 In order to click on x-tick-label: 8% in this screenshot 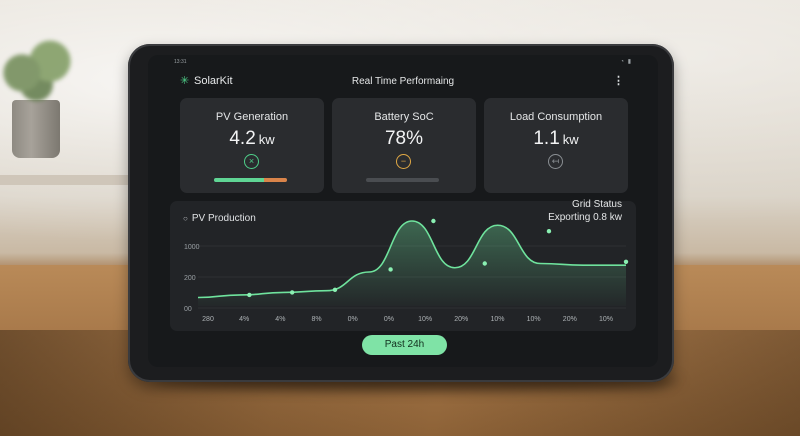, I will do `click(316, 319)`.